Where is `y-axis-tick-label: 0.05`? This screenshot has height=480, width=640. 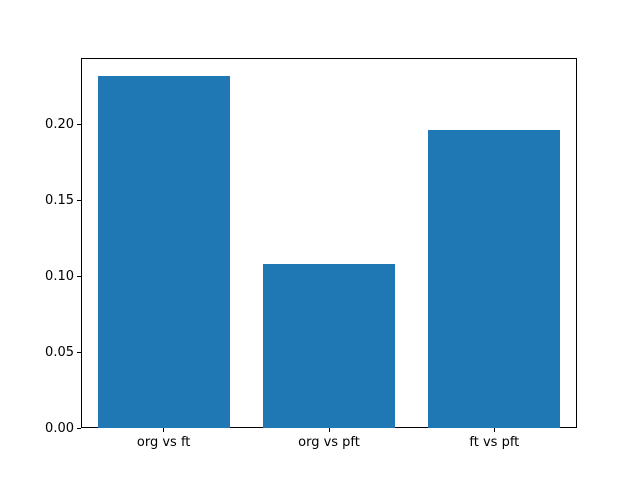
y-axis-tick-label: 0.05 is located at coordinates (59, 352).